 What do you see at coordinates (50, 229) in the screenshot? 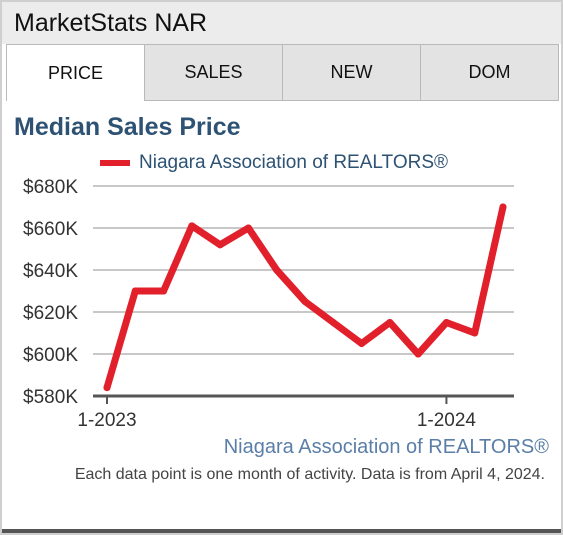
I see `y-tick-label: $660K` at bounding box center [50, 229].